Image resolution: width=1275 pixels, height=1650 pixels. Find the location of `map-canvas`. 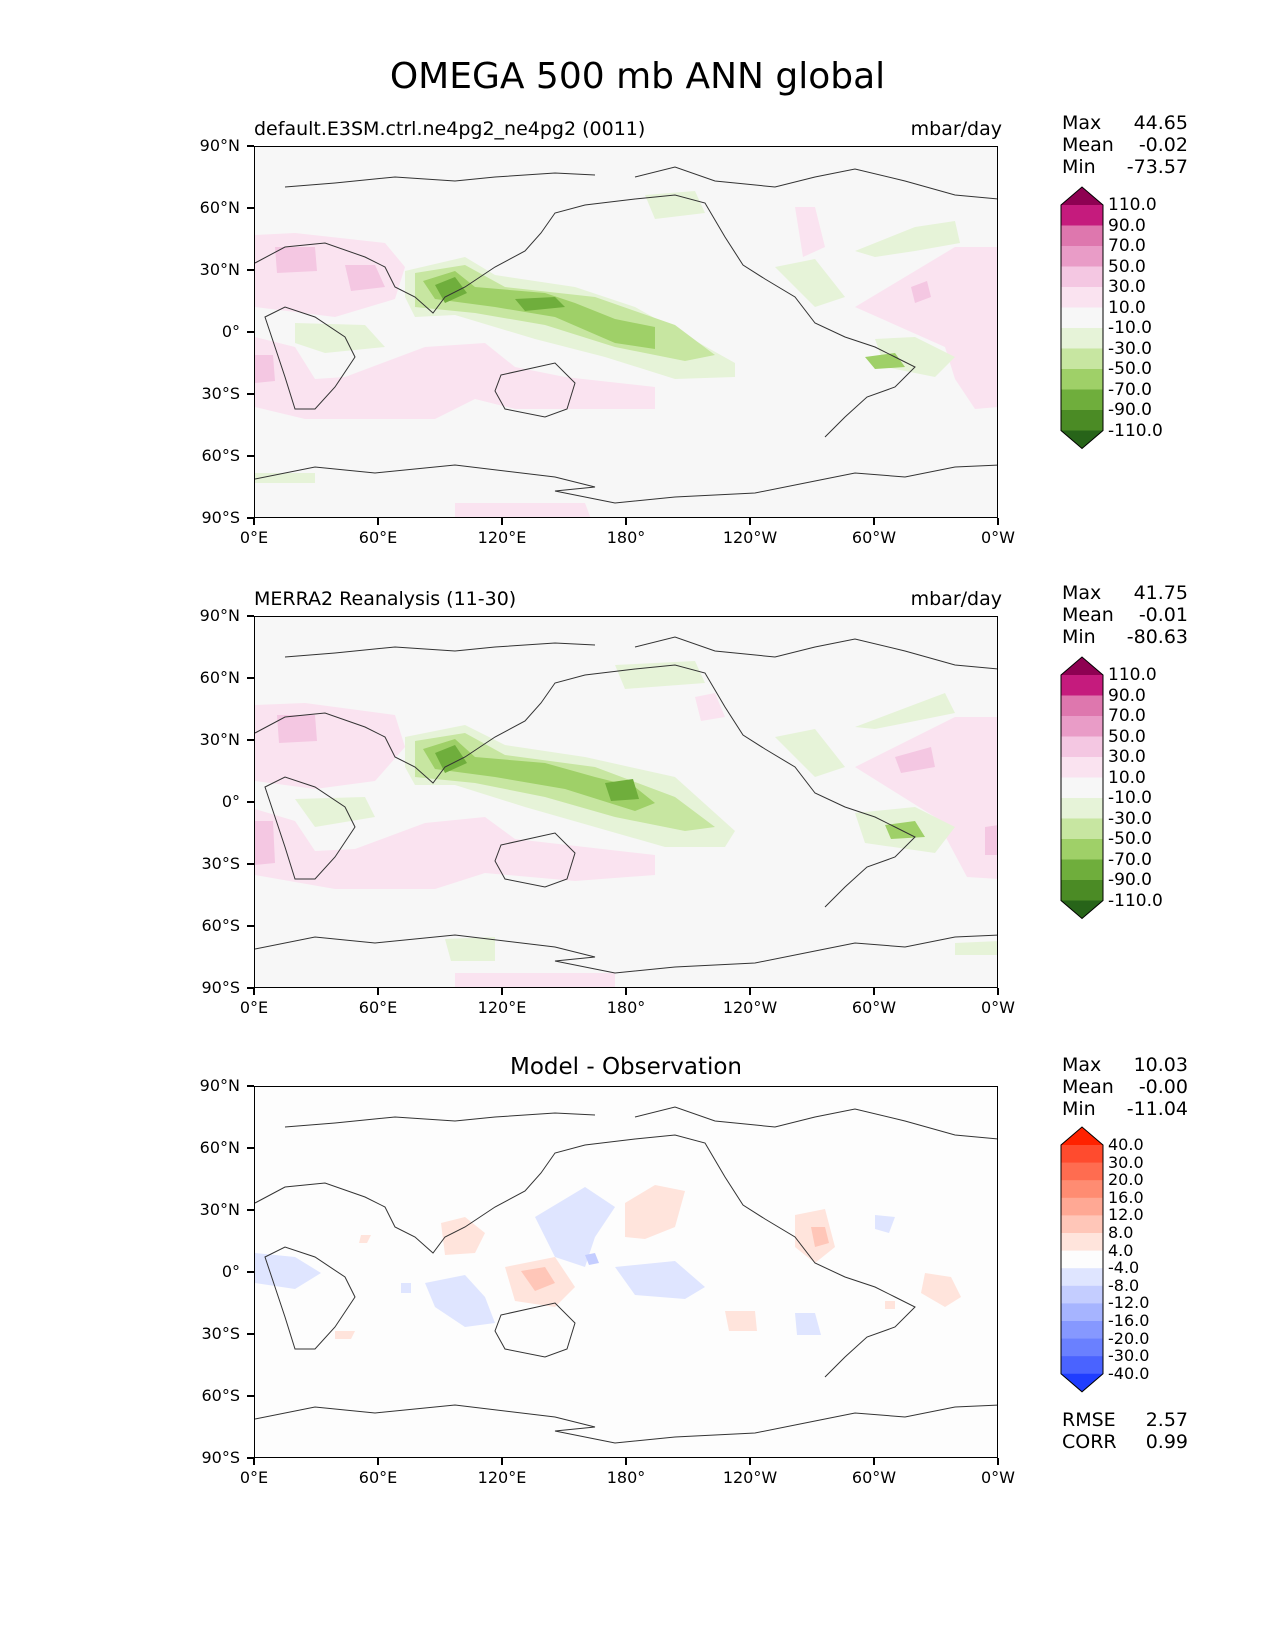

map-canvas is located at coordinates (626, 1272).